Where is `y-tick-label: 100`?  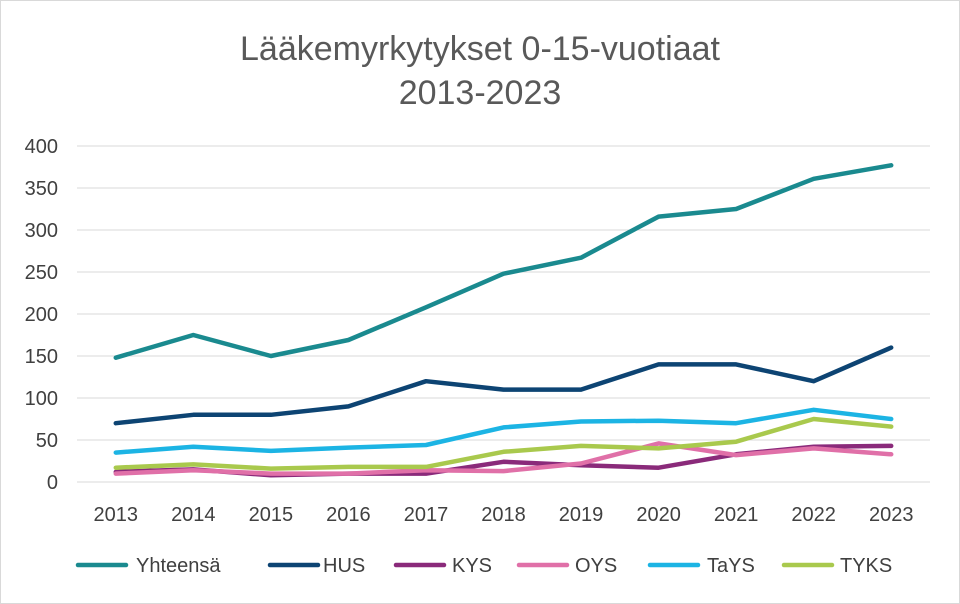 y-tick-label: 100 is located at coordinates (41, 399).